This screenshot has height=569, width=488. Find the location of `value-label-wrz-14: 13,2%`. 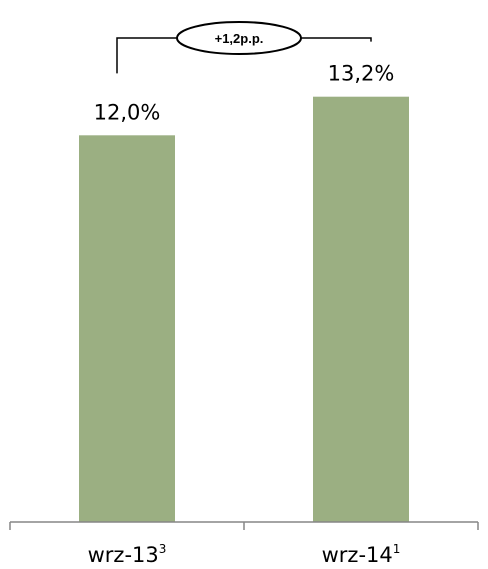

value-label-wrz-14: 13,2% is located at coordinates (361, 74).